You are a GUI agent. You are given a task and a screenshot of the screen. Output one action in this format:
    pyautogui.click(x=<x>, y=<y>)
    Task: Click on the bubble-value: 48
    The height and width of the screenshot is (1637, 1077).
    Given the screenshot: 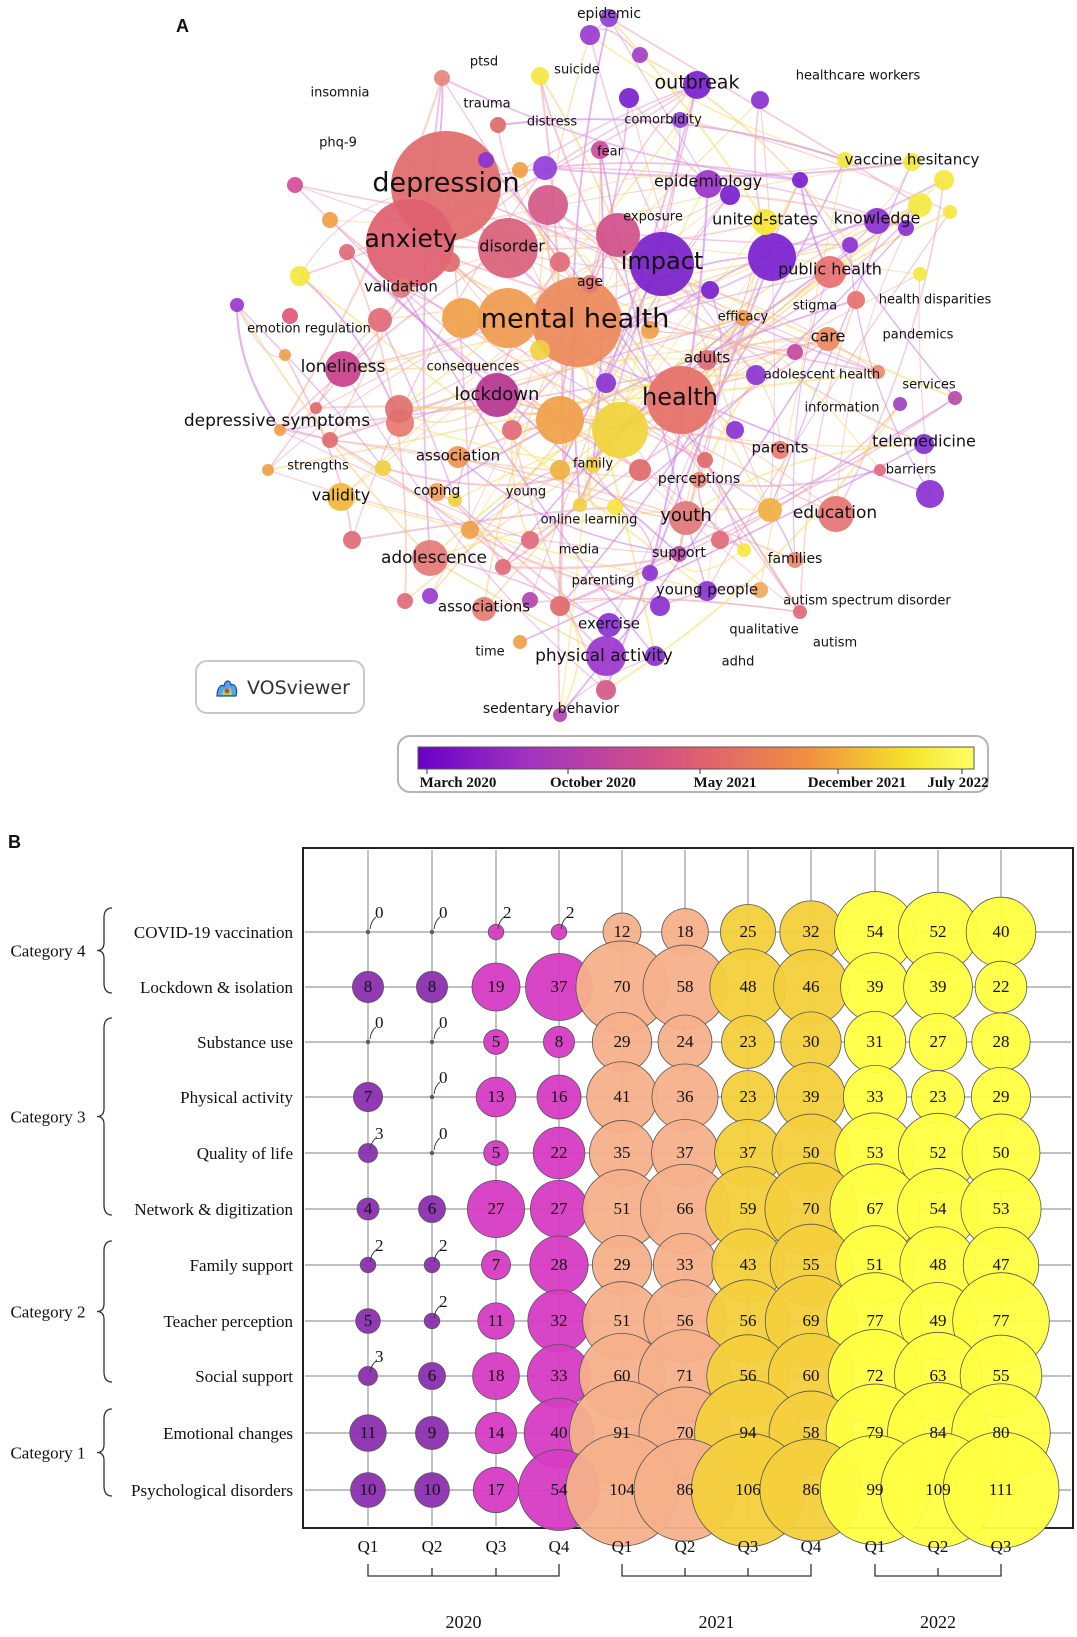 What is the action you would take?
    pyautogui.click(x=748, y=986)
    